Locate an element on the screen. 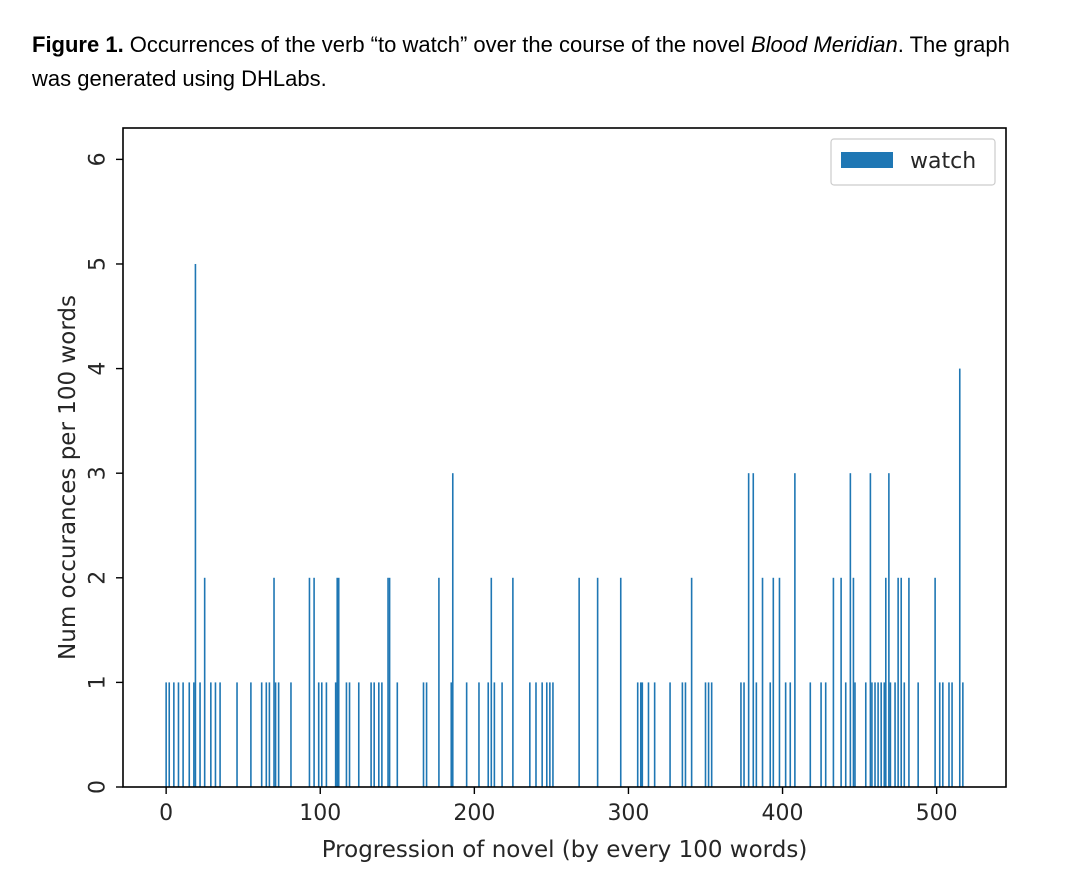  y-tick-label: 4 is located at coordinates (98, 369).